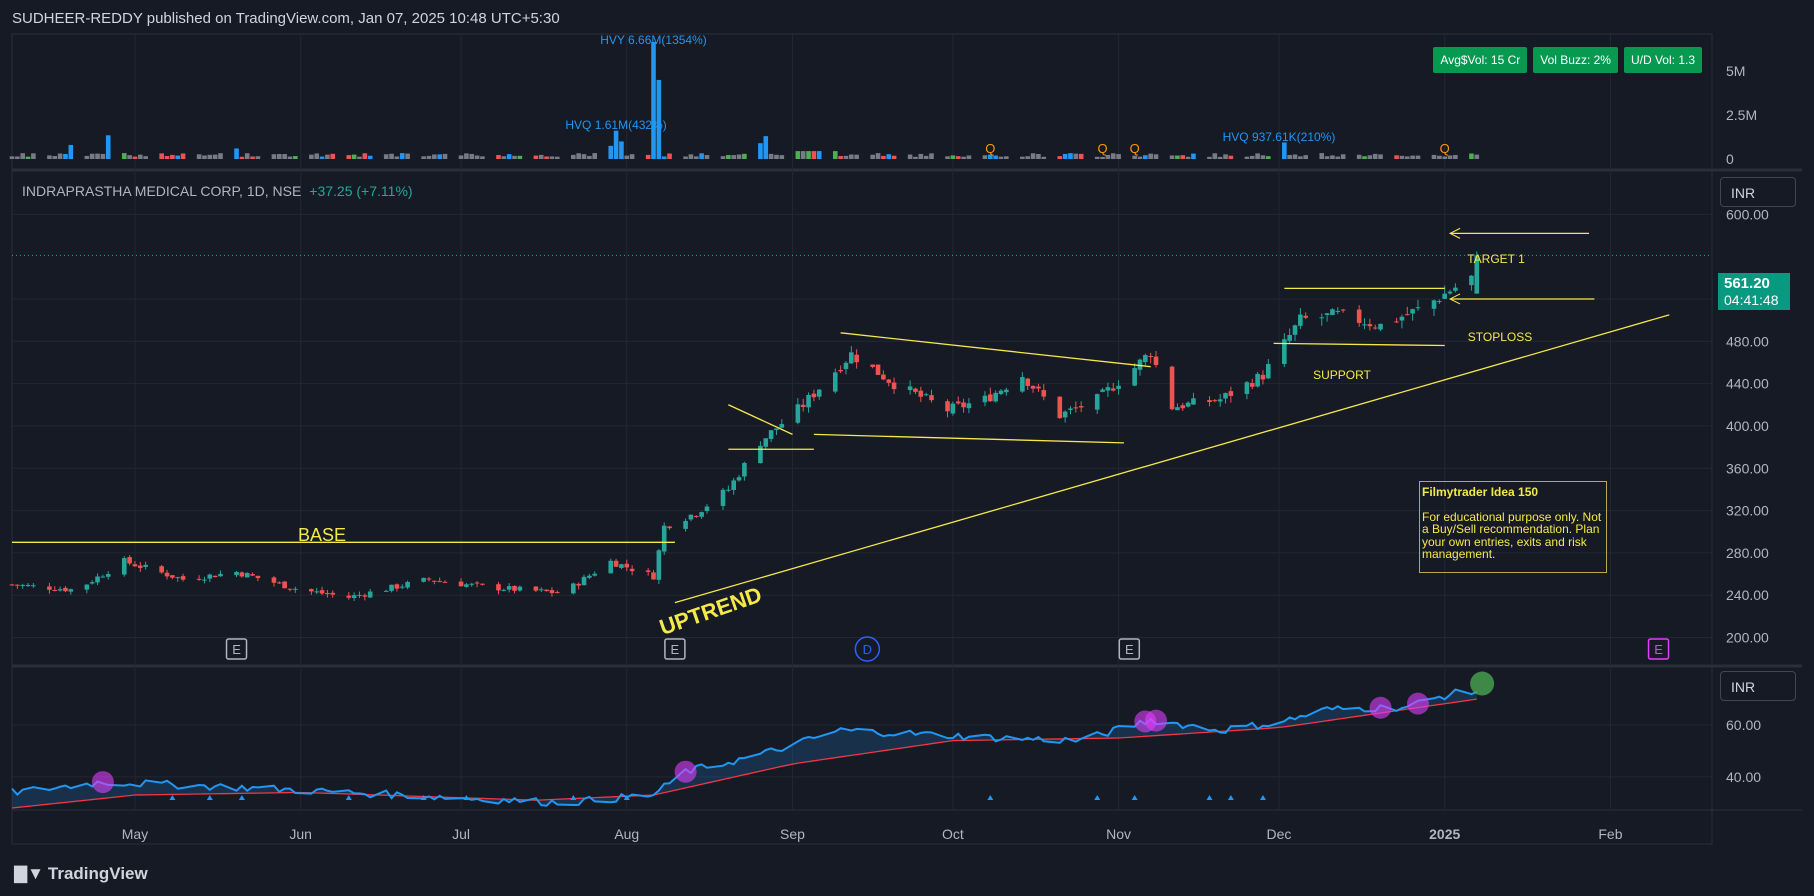  Describe the element at coordinates (1743, 725) in the screenshot. I see `rsi-tick-label: 60.00` at that location.